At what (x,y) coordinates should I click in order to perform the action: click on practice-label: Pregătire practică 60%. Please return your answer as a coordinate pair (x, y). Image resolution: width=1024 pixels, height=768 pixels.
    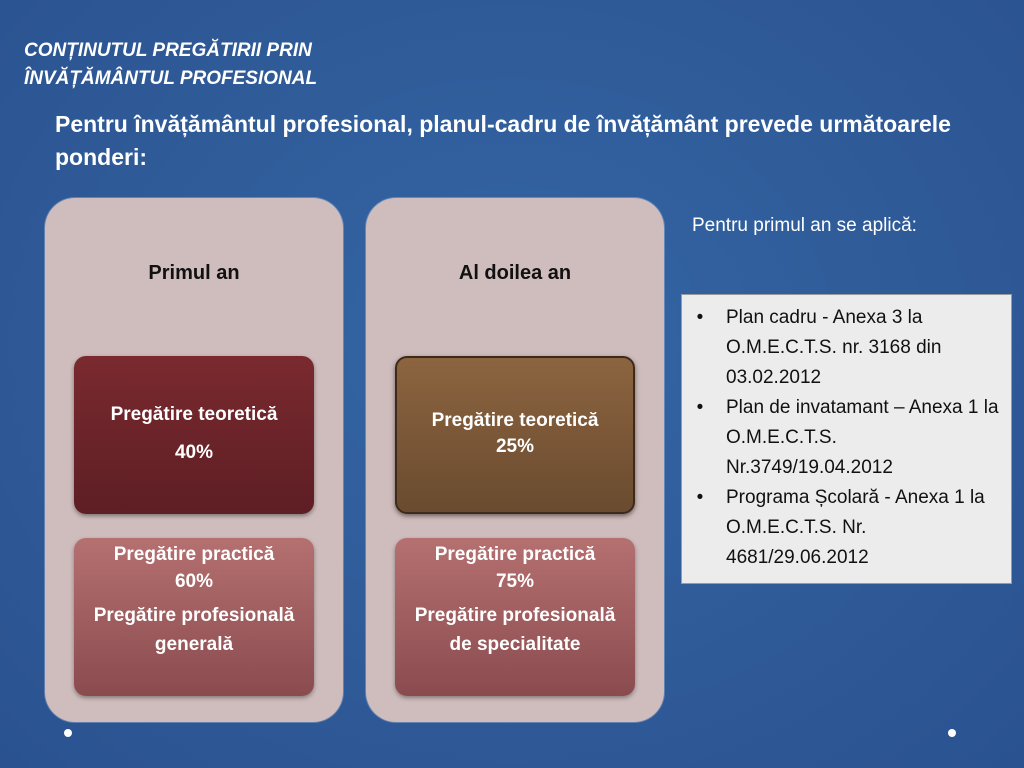
    Looking at the image, I should click on (194, 568).